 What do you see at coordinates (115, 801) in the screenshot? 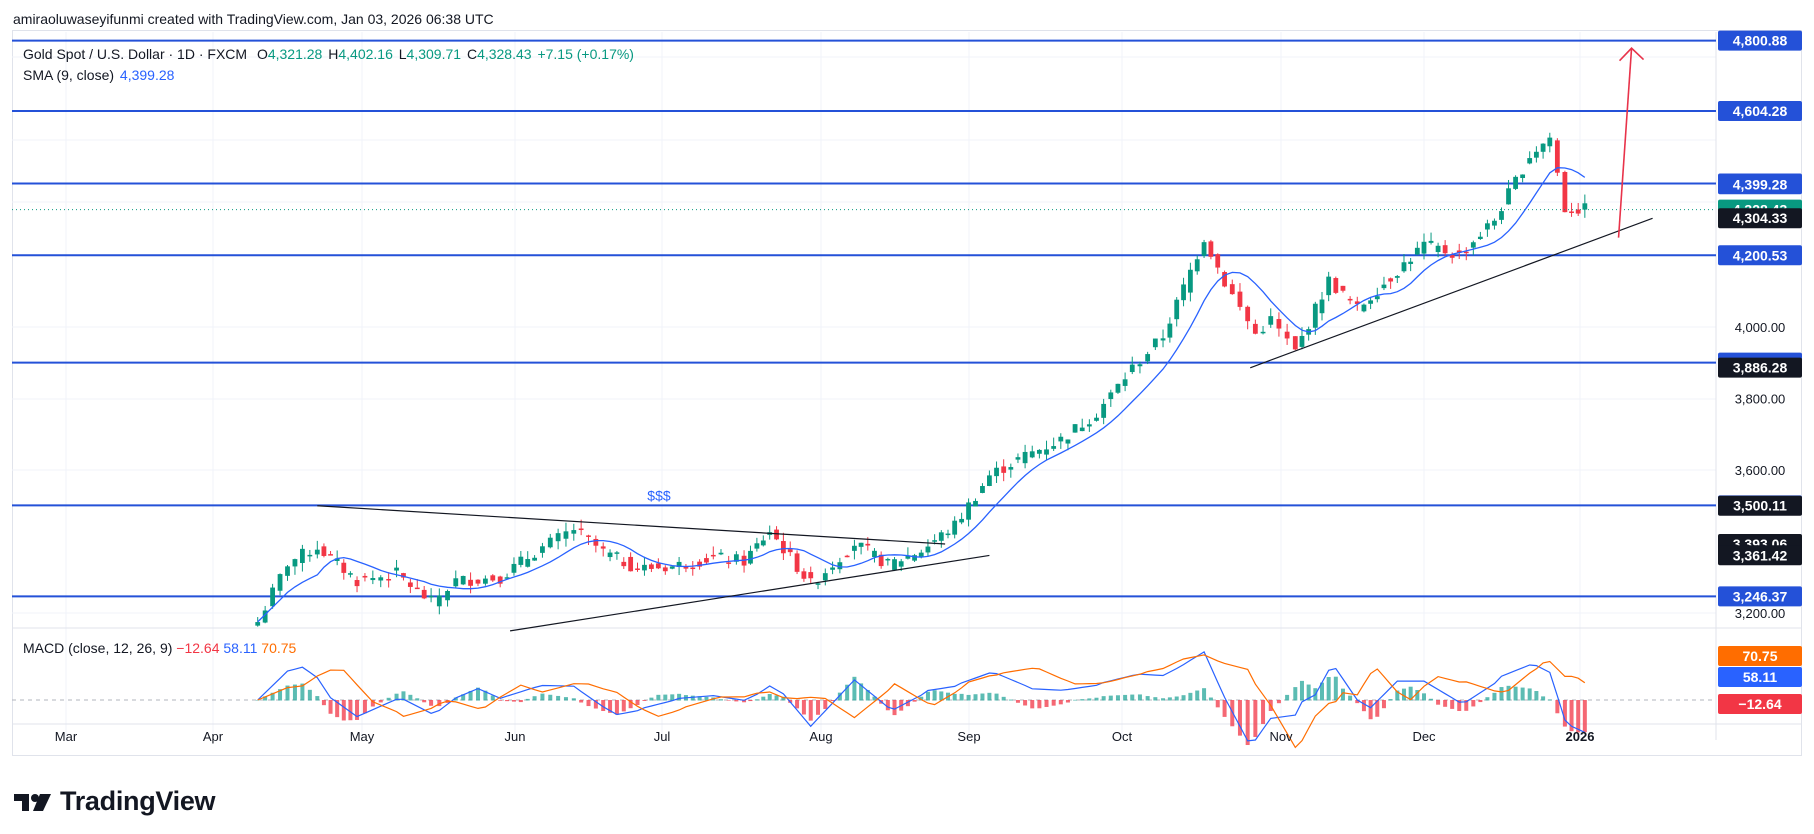
I see `tradingview-brand: TradingView` at bounding box center [115, 801].